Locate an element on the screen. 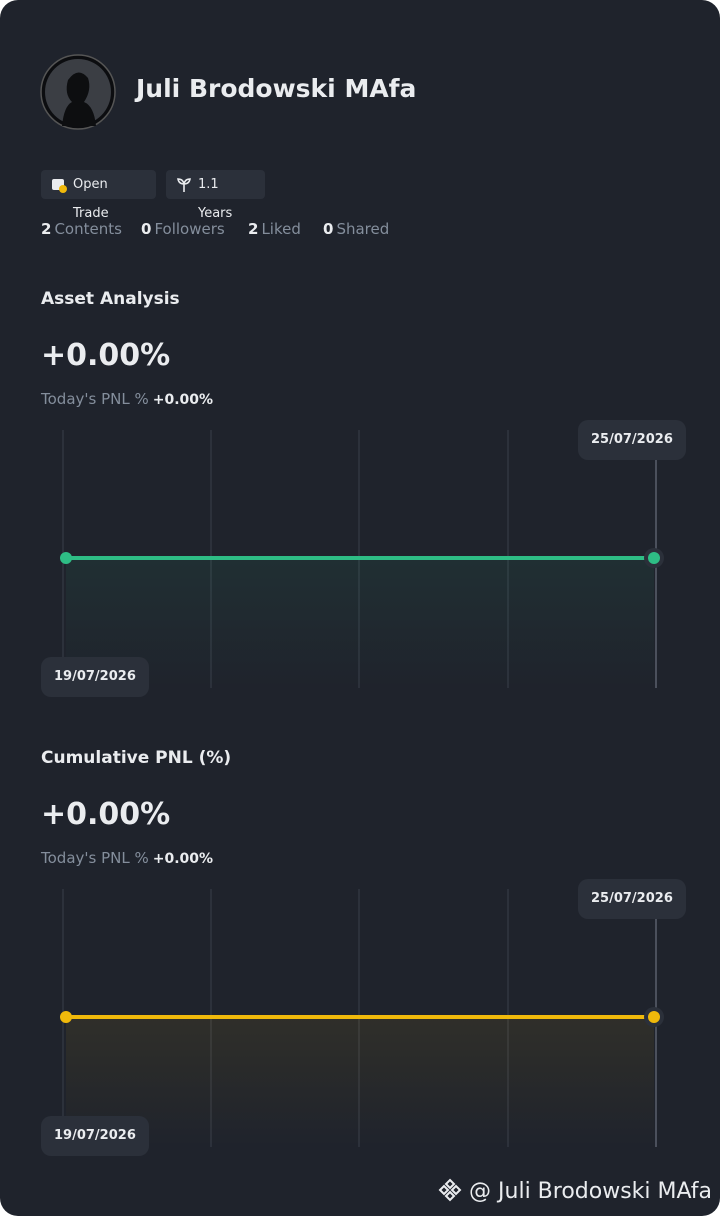  badge-text: 1.1 Years is located at coordinates (215, 199).